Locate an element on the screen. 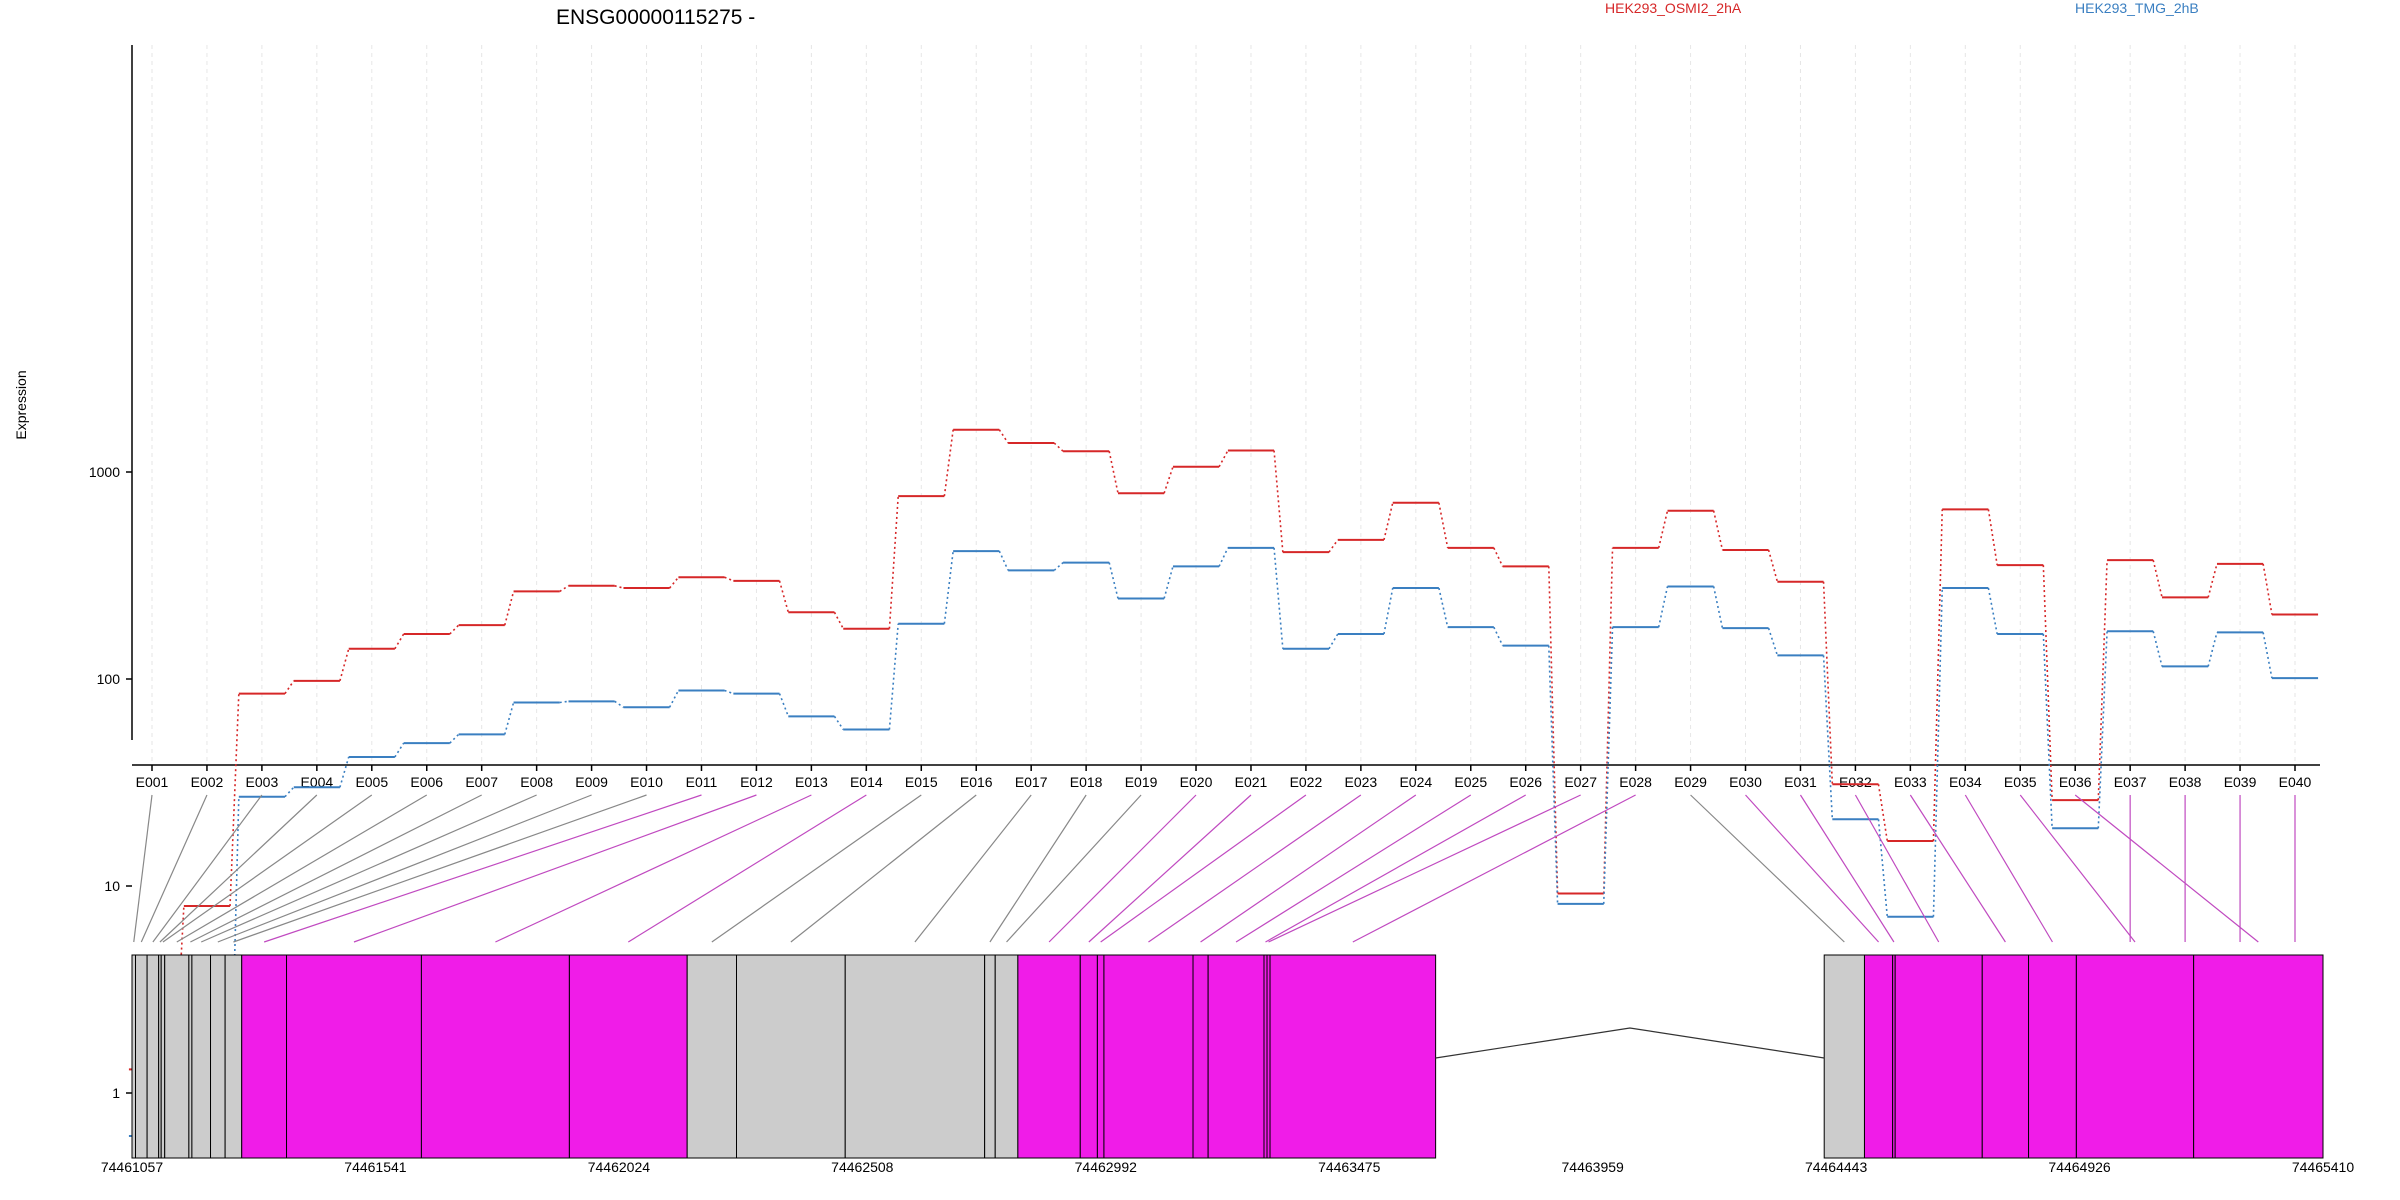 This screenshot has height=1200, width=2400. x-tick-label: E034 is located at coordinates (1965, 782).